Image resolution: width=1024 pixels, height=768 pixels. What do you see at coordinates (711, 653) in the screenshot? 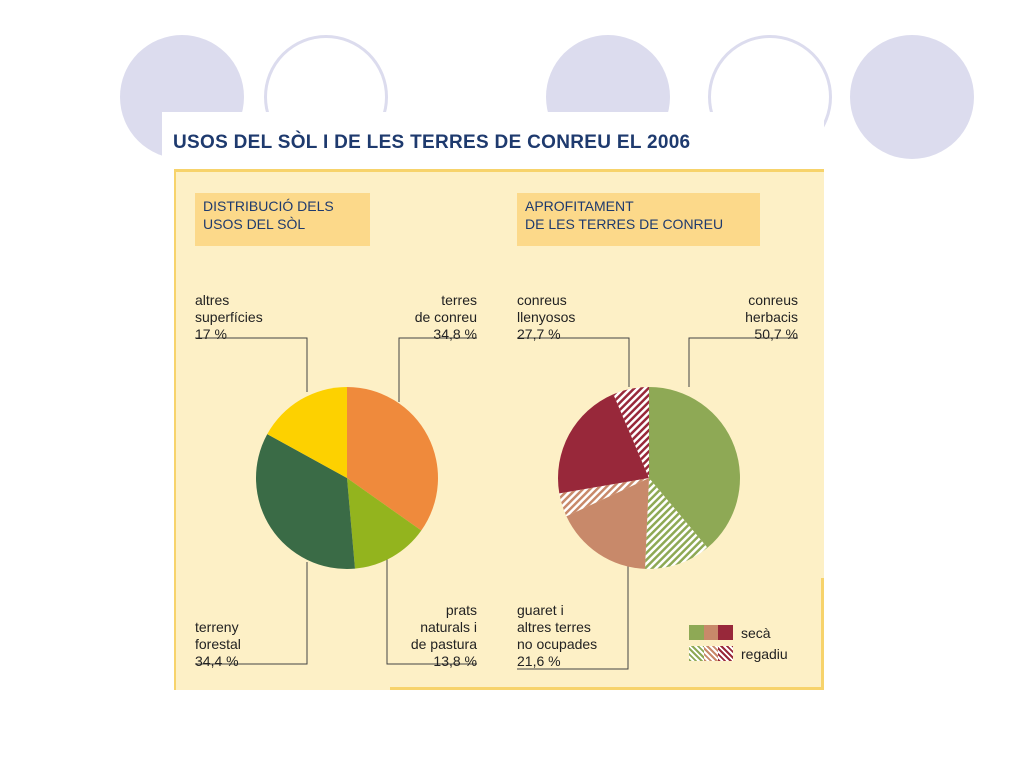
I see `legend-swatch-hatched` at bounding box center [711, 653].